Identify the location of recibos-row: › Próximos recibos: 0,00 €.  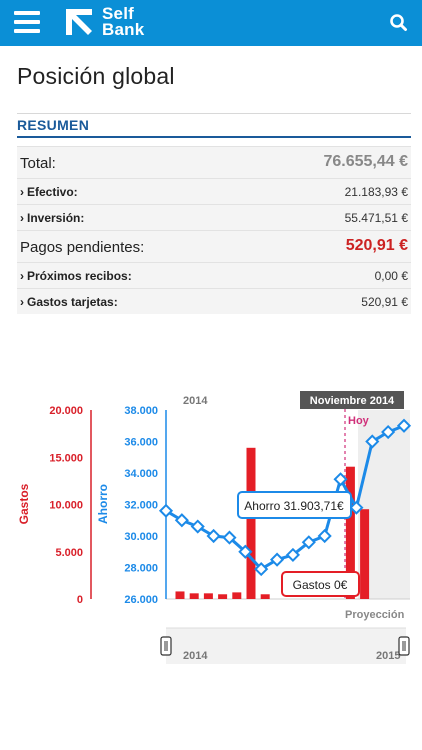
(214, 275).